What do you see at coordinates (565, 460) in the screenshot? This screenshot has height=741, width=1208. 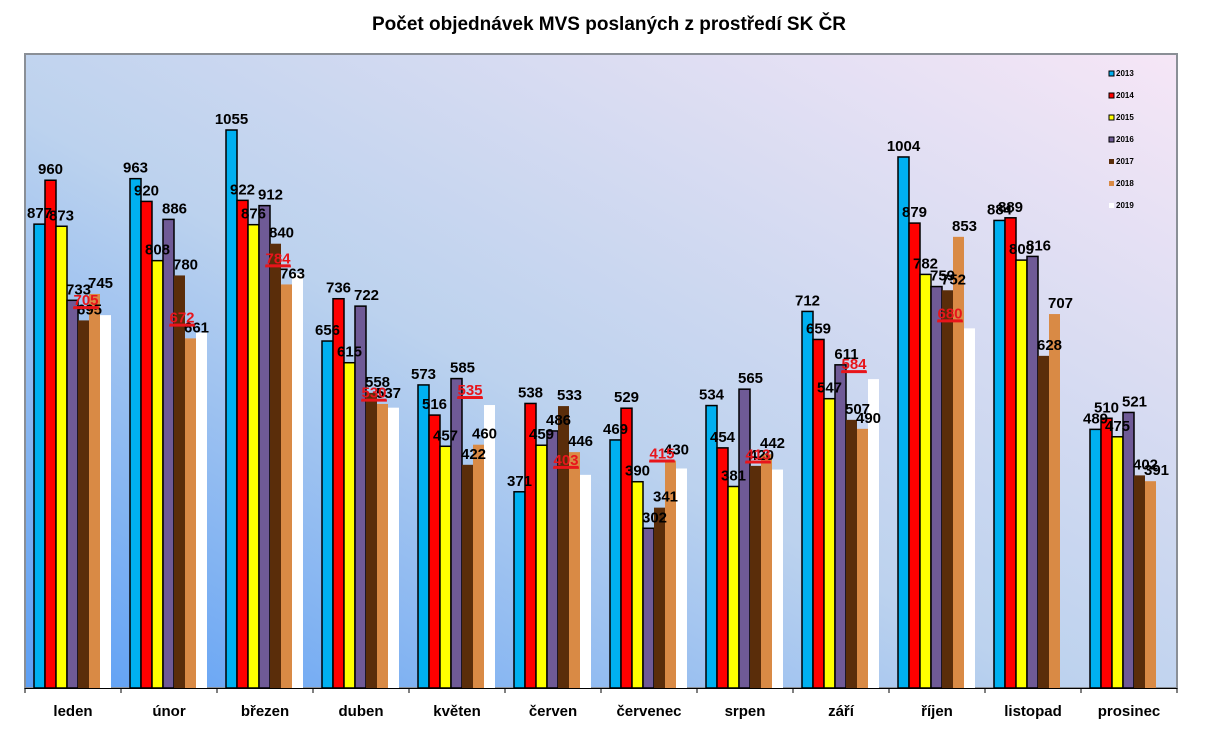 I see `data-label-2019-5: 403` at bounding box center [565, 460].